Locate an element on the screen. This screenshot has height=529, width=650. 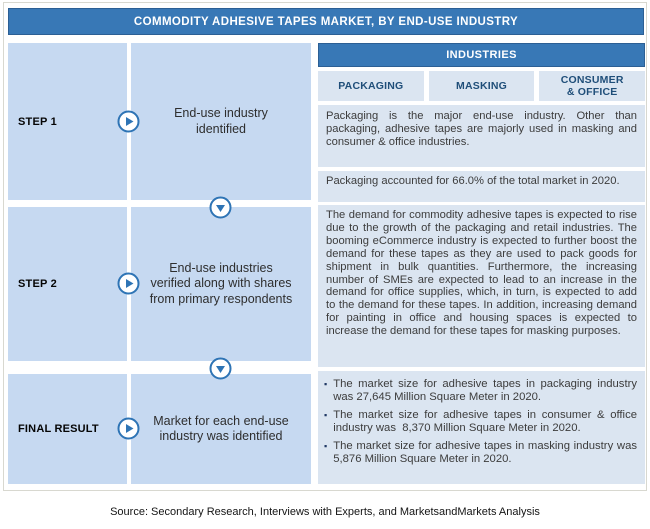
final-result-label: FINAL RESULT is located at coordinates (58, 429).